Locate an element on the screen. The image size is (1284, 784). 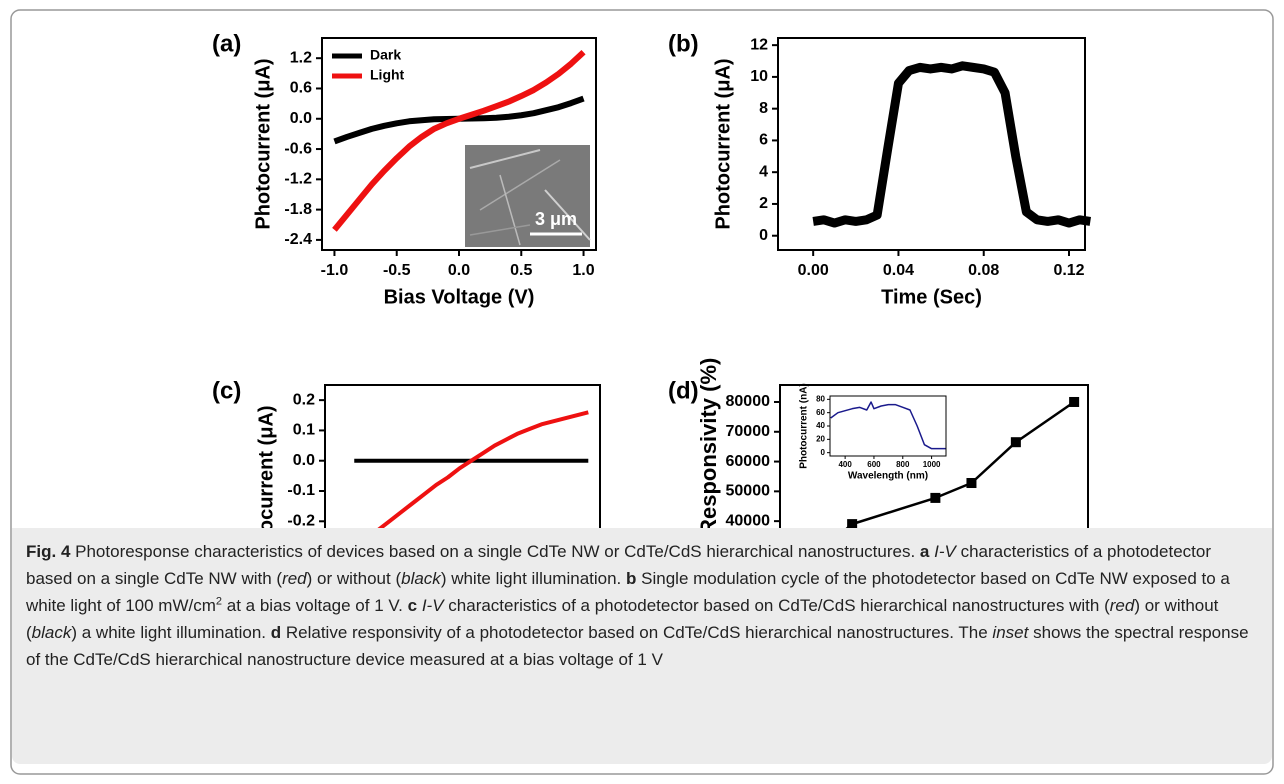
y-tick-label: 80 is located at coordinates (820, 398).